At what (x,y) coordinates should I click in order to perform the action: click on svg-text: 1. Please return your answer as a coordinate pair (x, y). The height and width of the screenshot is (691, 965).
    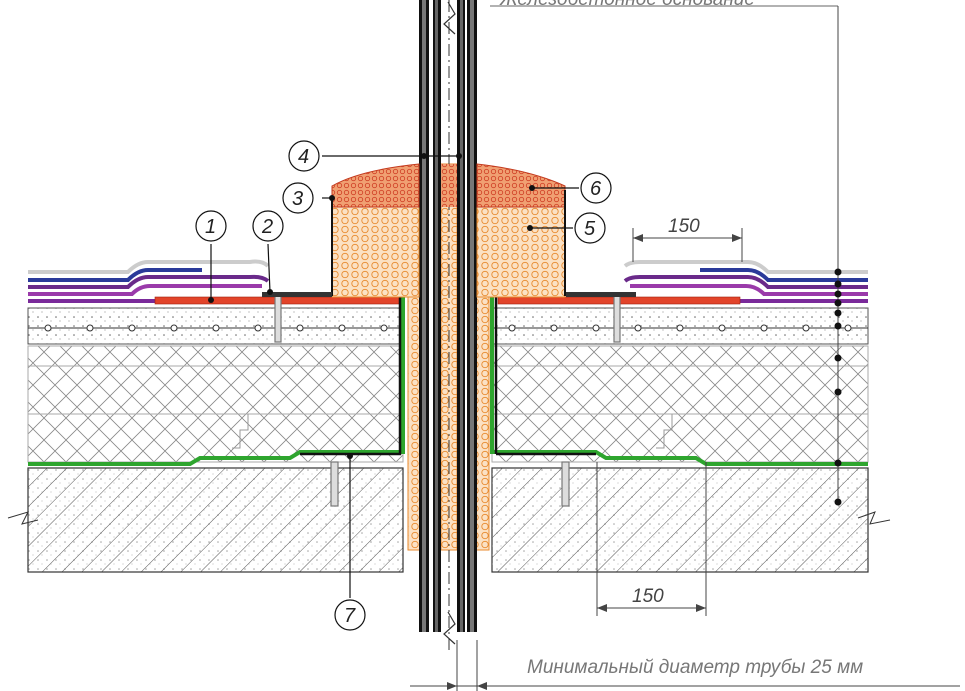
    Looking at the image, I should click on (210, 227).